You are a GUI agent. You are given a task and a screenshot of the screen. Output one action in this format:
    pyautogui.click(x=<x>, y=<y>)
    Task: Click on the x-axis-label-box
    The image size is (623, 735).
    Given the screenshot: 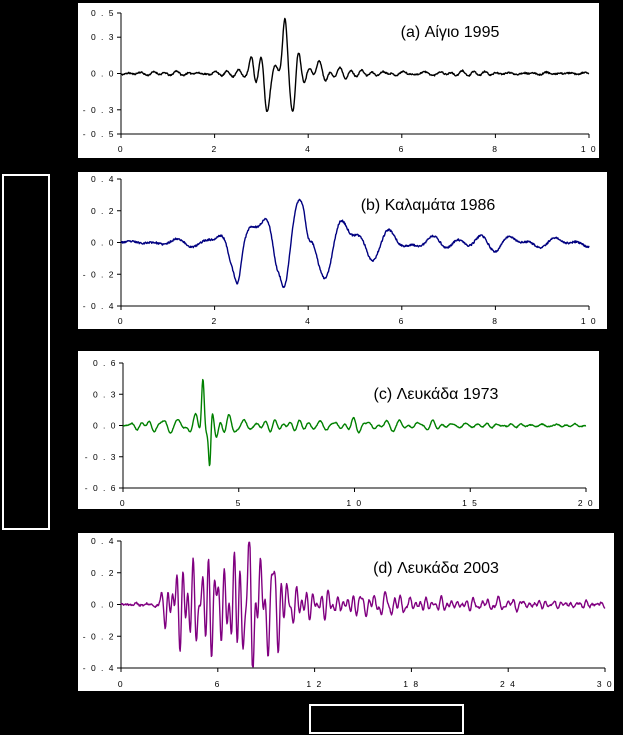 What is the action you would take?
    pyautogui.click(x=386, y=719)
    